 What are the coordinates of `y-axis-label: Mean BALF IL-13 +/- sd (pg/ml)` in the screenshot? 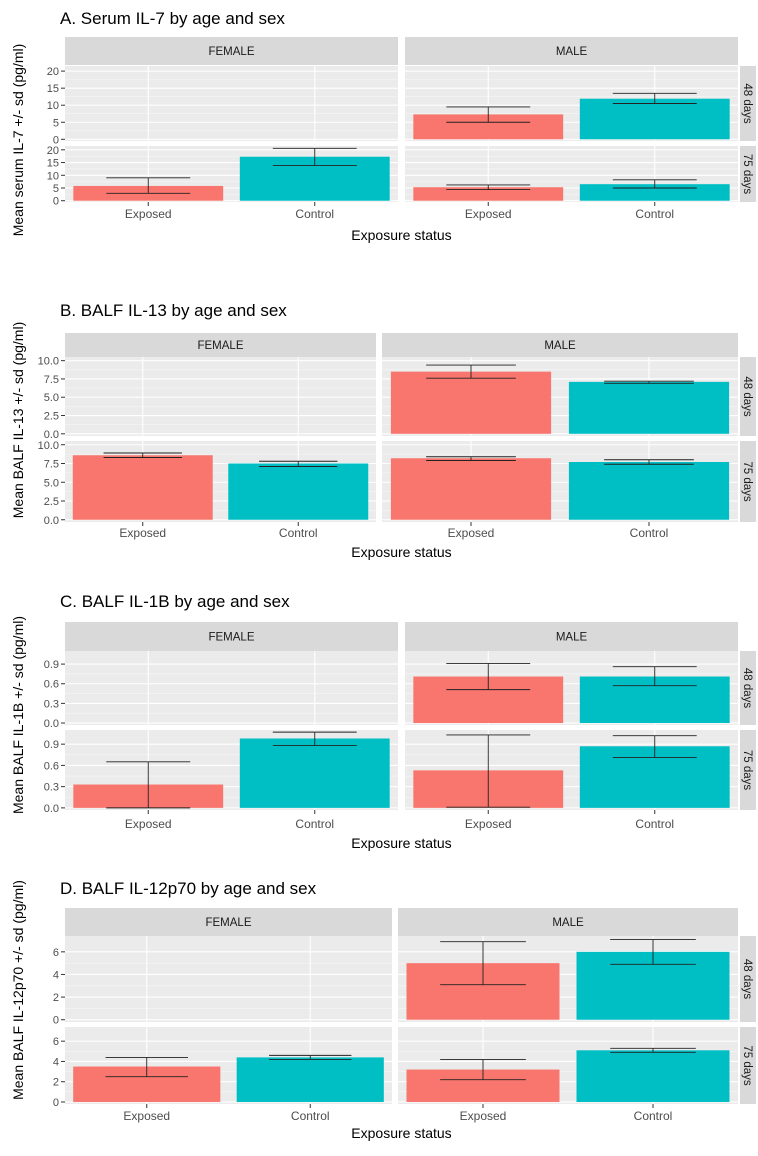 It's located at (18, 420).